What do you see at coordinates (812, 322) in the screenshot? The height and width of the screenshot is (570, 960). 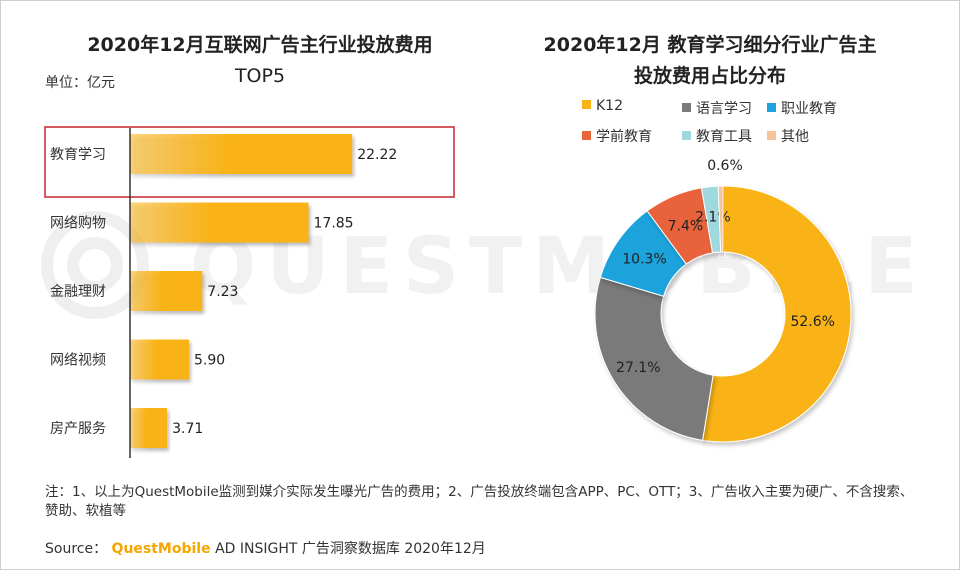 I see `slice-label-K12: 52.6%` at bounding box center [812, 322].